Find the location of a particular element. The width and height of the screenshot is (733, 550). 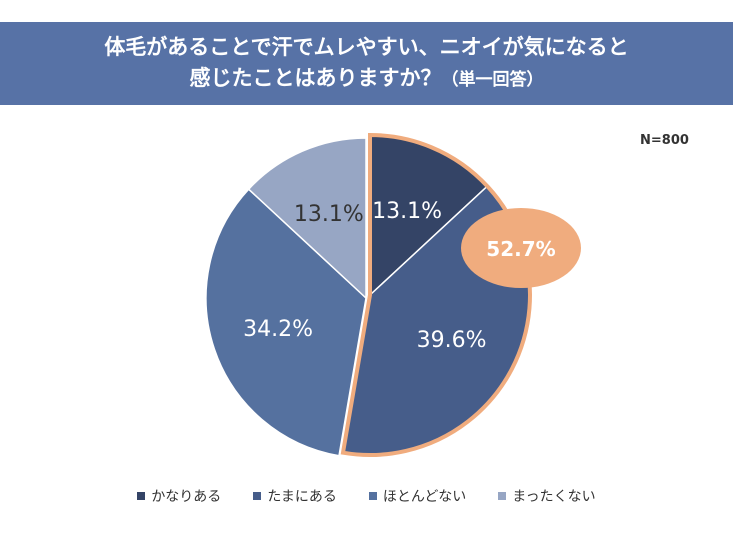

legend-item: たまにある is located at coordinates (295, 496).